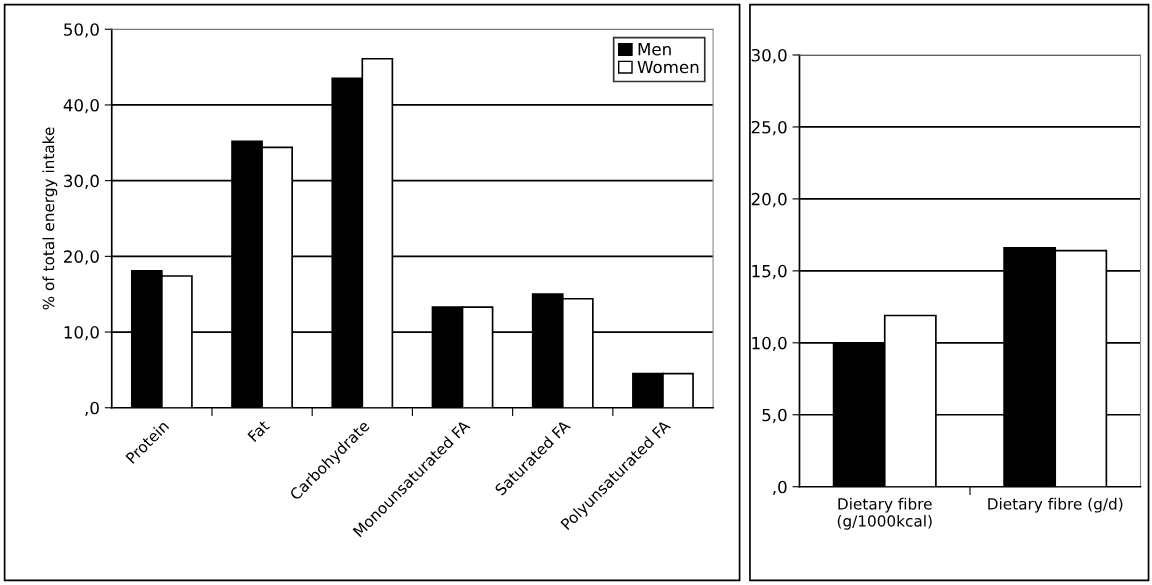 This screenshot has width=1152, height=585. What do you see at coordinates (259, 431) in the screenshot?
I see `x-tick-label: Fat` at bounding box center [259, 431].